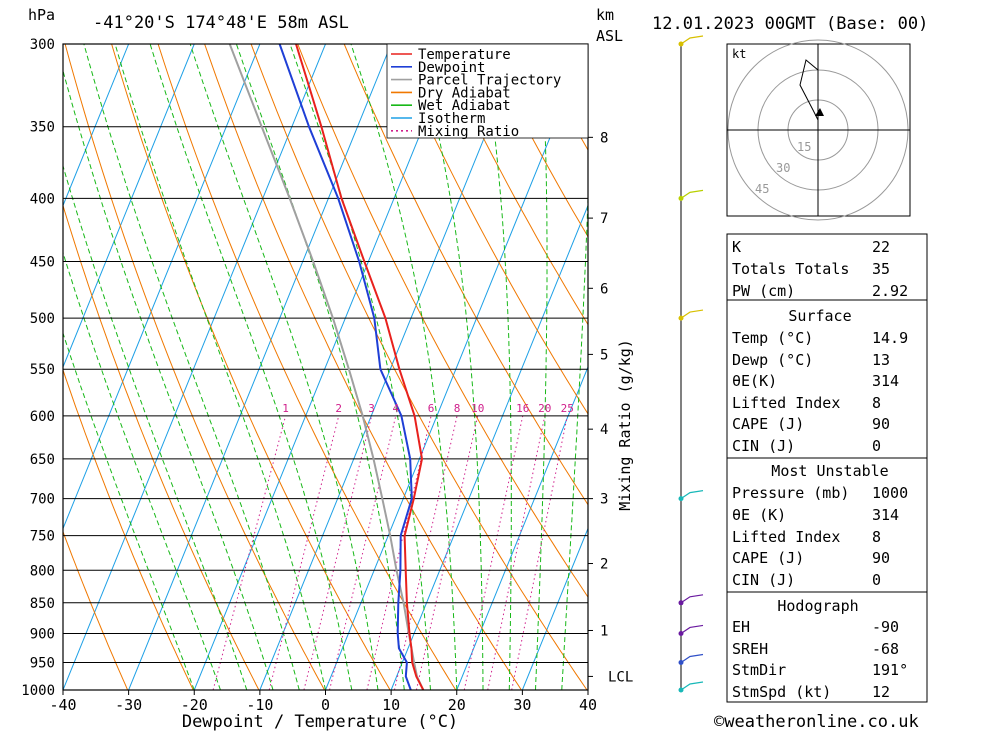  What do you see at coordinates (819, 112) in the screenshot?
I see `storm-motion-marker` at bounding box center [819, 112].